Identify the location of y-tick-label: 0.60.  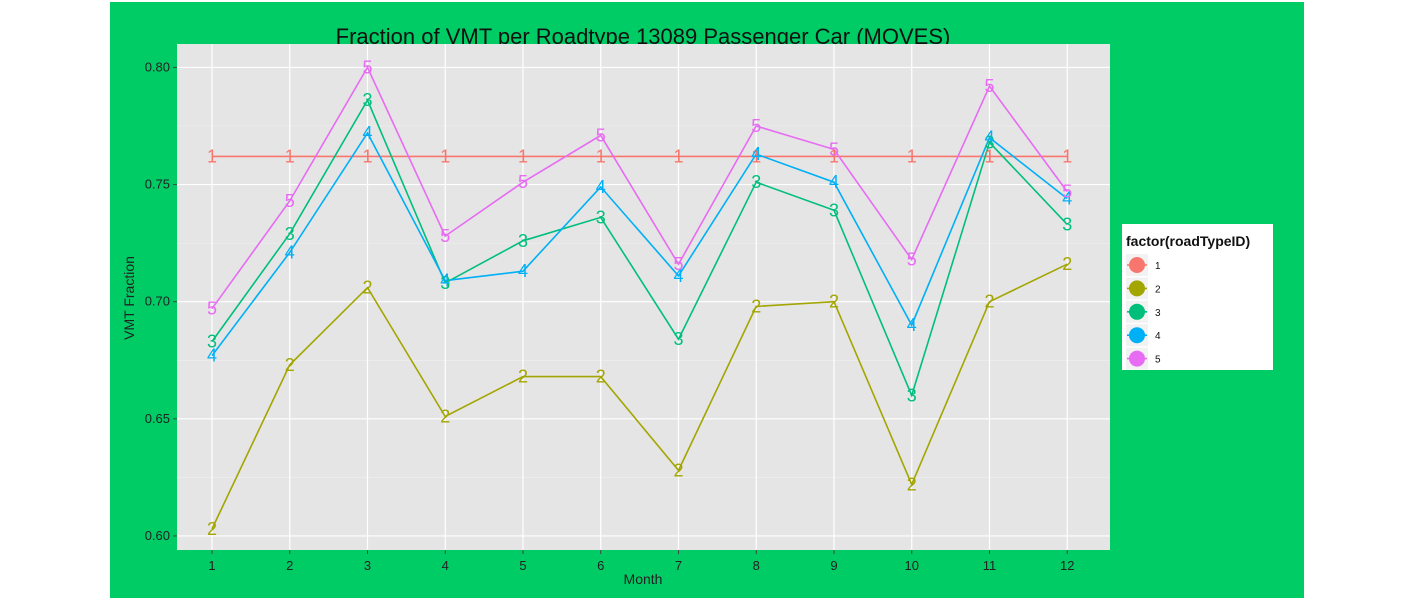
(157, 535).